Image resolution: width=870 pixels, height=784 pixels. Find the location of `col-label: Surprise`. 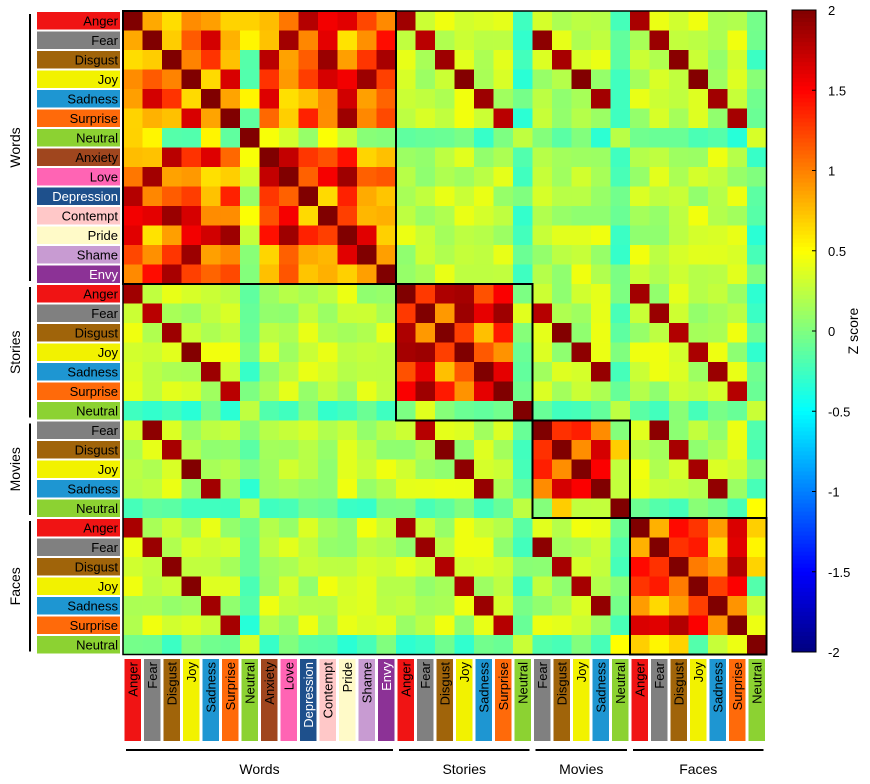

col-label: Surprise is located at coordinates (737, 686).